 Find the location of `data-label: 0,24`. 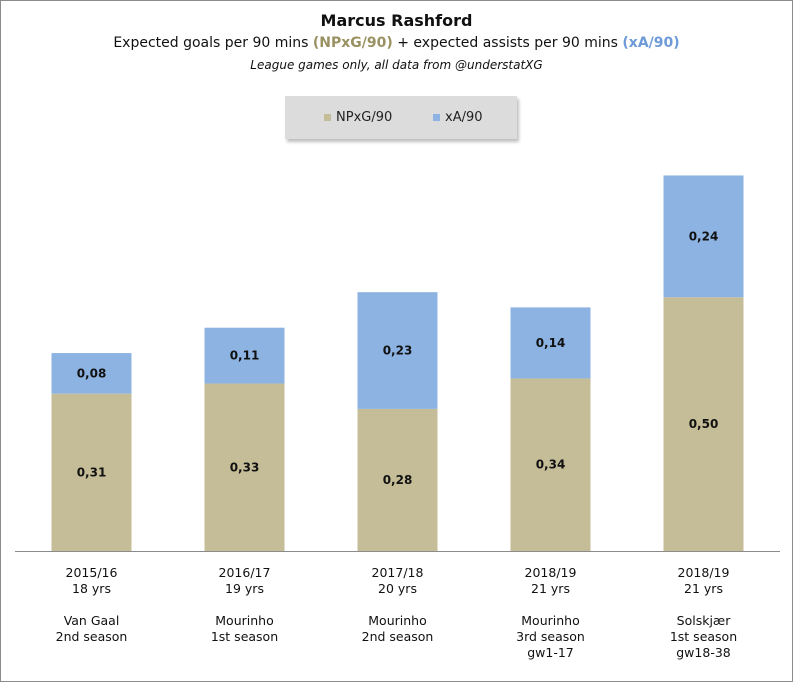

data-label: 0,24 is located at coordinates (704, 236).